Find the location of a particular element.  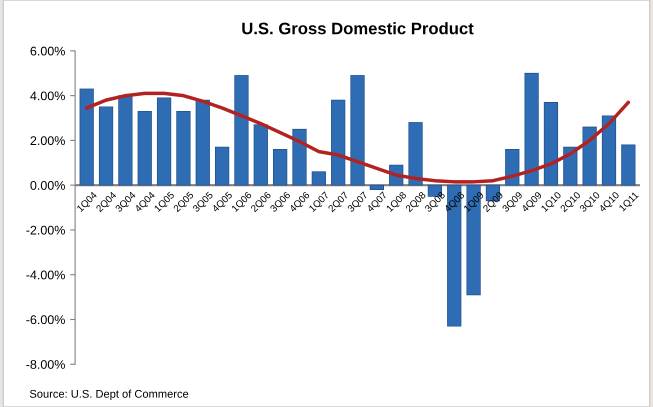

y-tick-label: 2.00% is located at coordinates (47, 141).